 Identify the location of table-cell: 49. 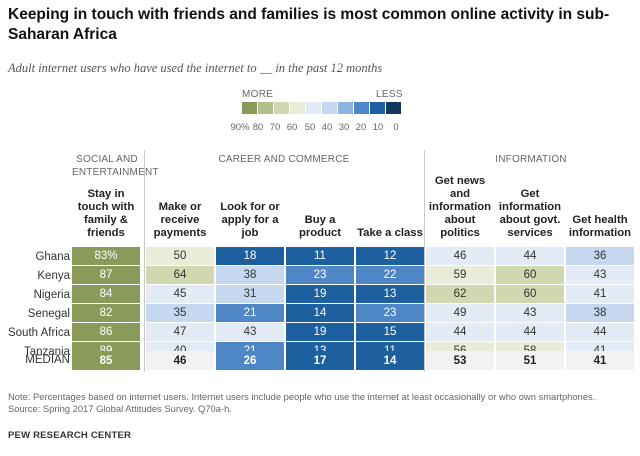
(460, 313).